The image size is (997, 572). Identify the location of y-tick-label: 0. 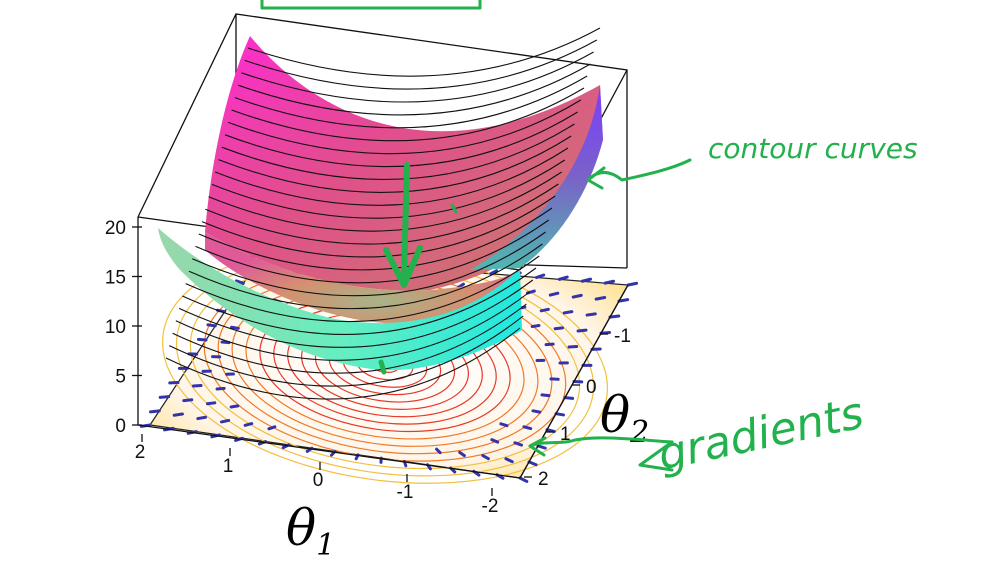
(591, 387).